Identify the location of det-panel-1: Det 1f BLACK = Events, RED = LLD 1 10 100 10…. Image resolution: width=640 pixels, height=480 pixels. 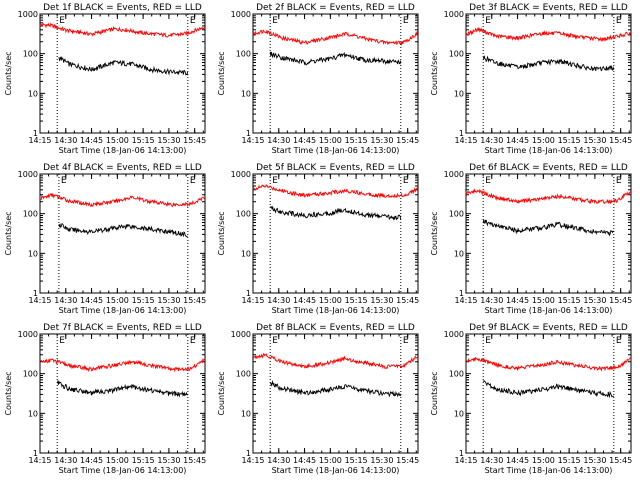
(105, 79).